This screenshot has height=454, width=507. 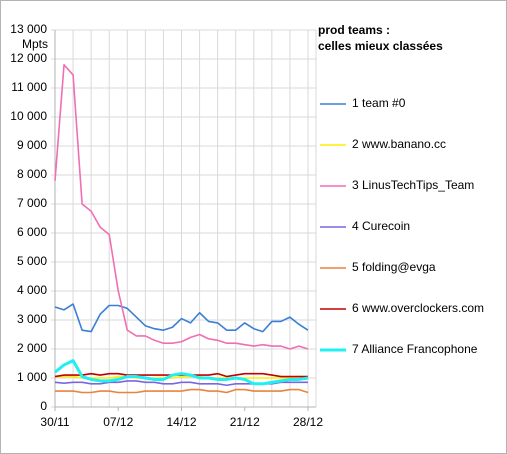 What do you see at coordinates (354, 30) in the screenshot?
I see `legend-title: prod teams :` at bounding box center [354, 30].